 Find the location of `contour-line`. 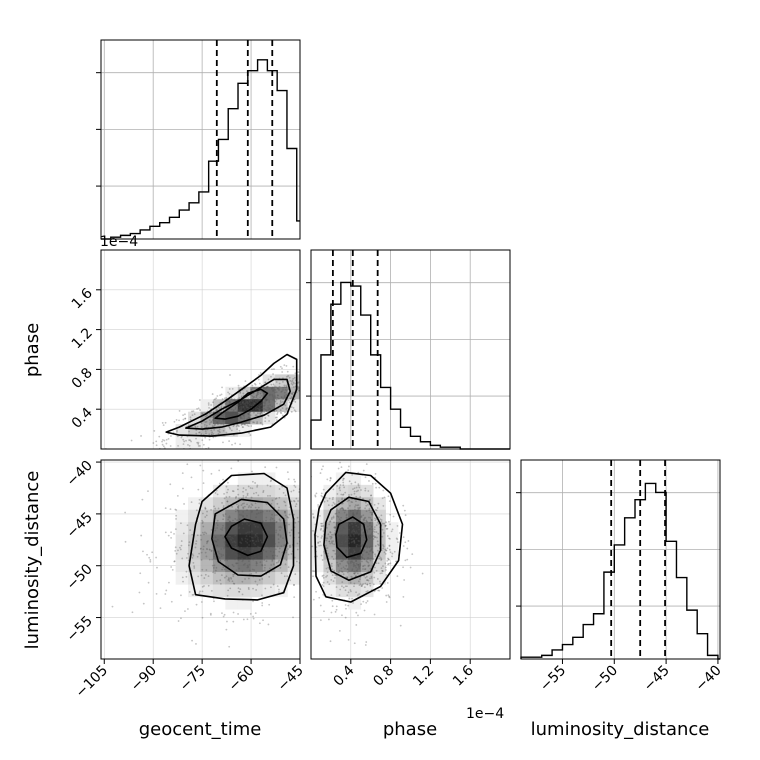

contour-line is located at coordinates (352, 539).